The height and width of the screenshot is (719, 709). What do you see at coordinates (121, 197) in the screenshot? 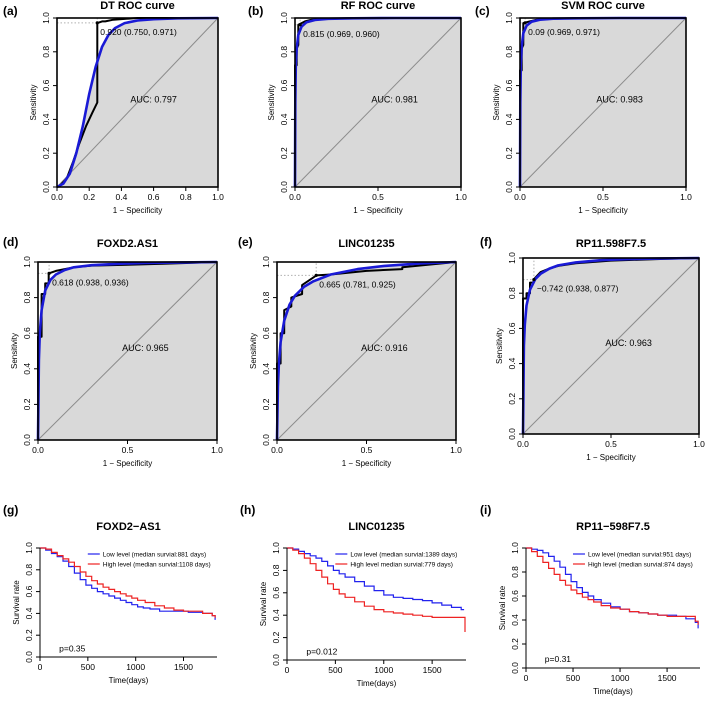
I see `x-tick-label: 0.4` at bounding box center [121, 197].